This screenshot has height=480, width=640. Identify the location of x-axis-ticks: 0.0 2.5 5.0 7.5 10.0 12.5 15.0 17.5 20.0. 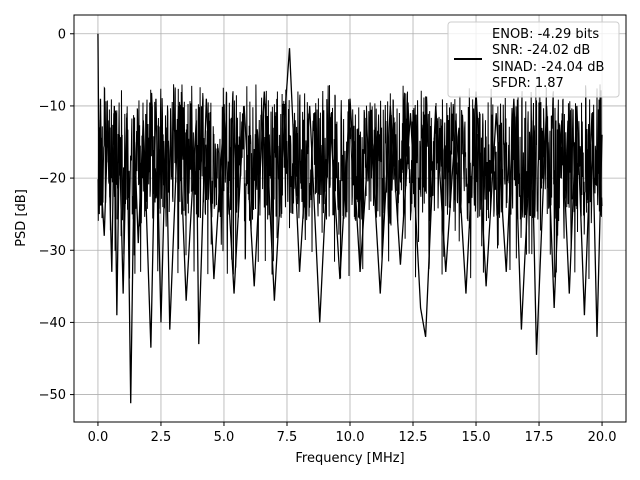
(352, 433).